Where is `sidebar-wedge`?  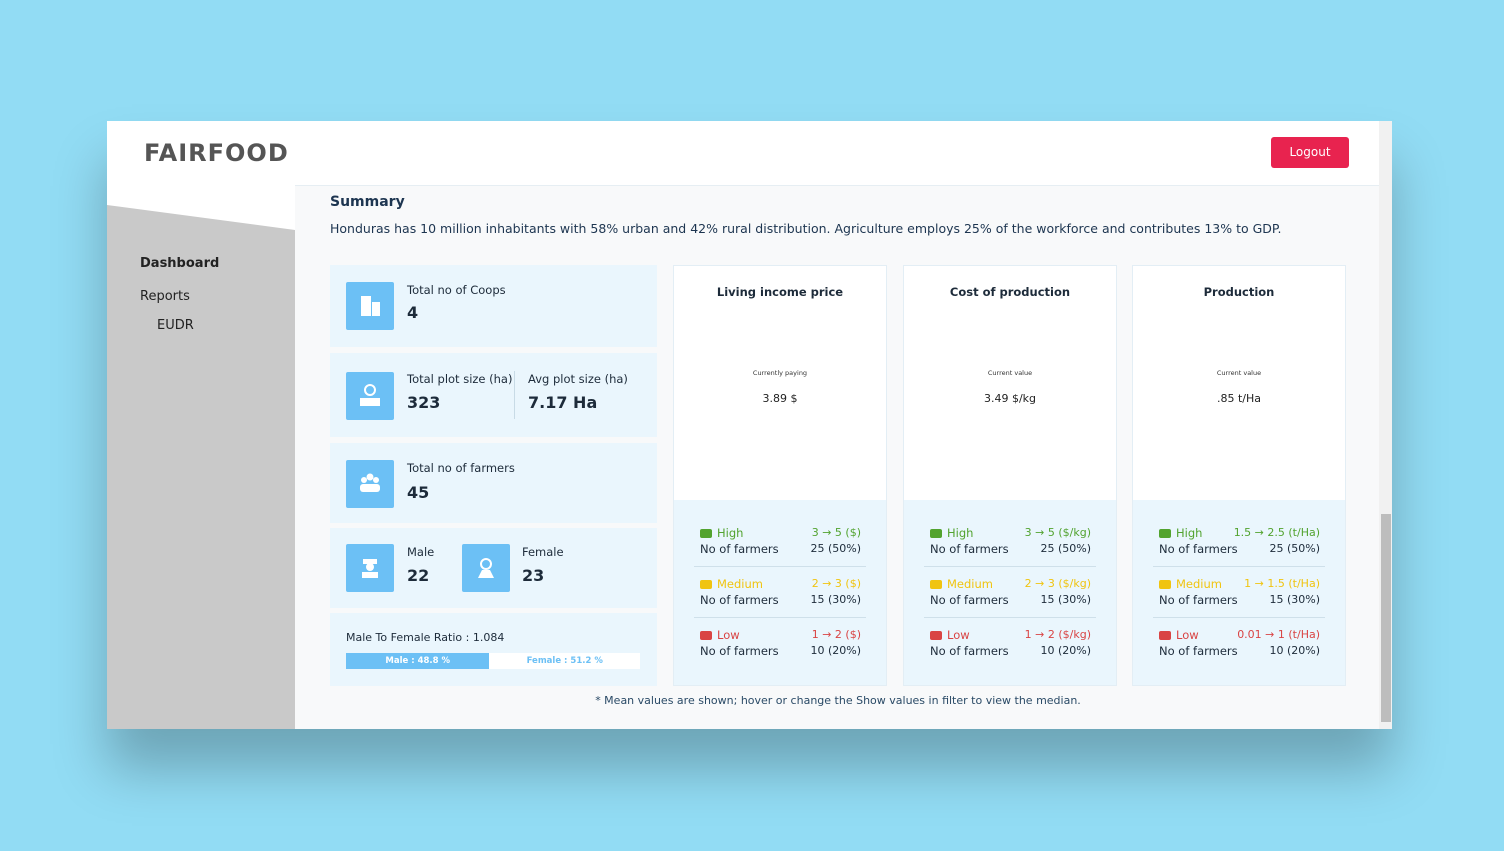 sidebar-wedge is located at coordinates (201, 207).